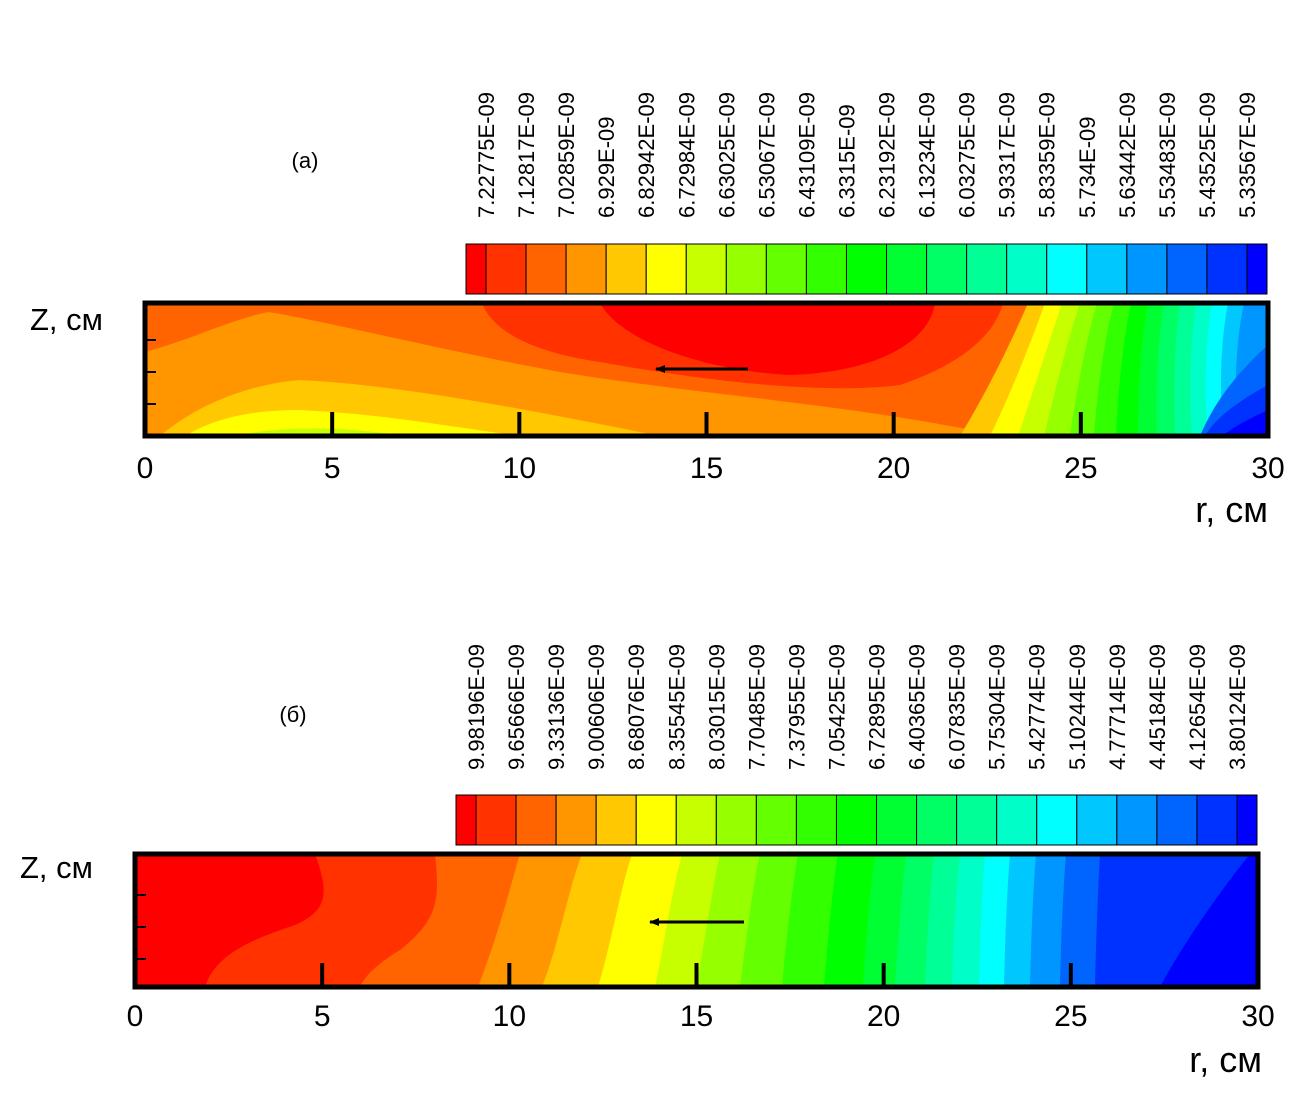  I want to click on x-axis-label: r, см, so click(1225, 1059).